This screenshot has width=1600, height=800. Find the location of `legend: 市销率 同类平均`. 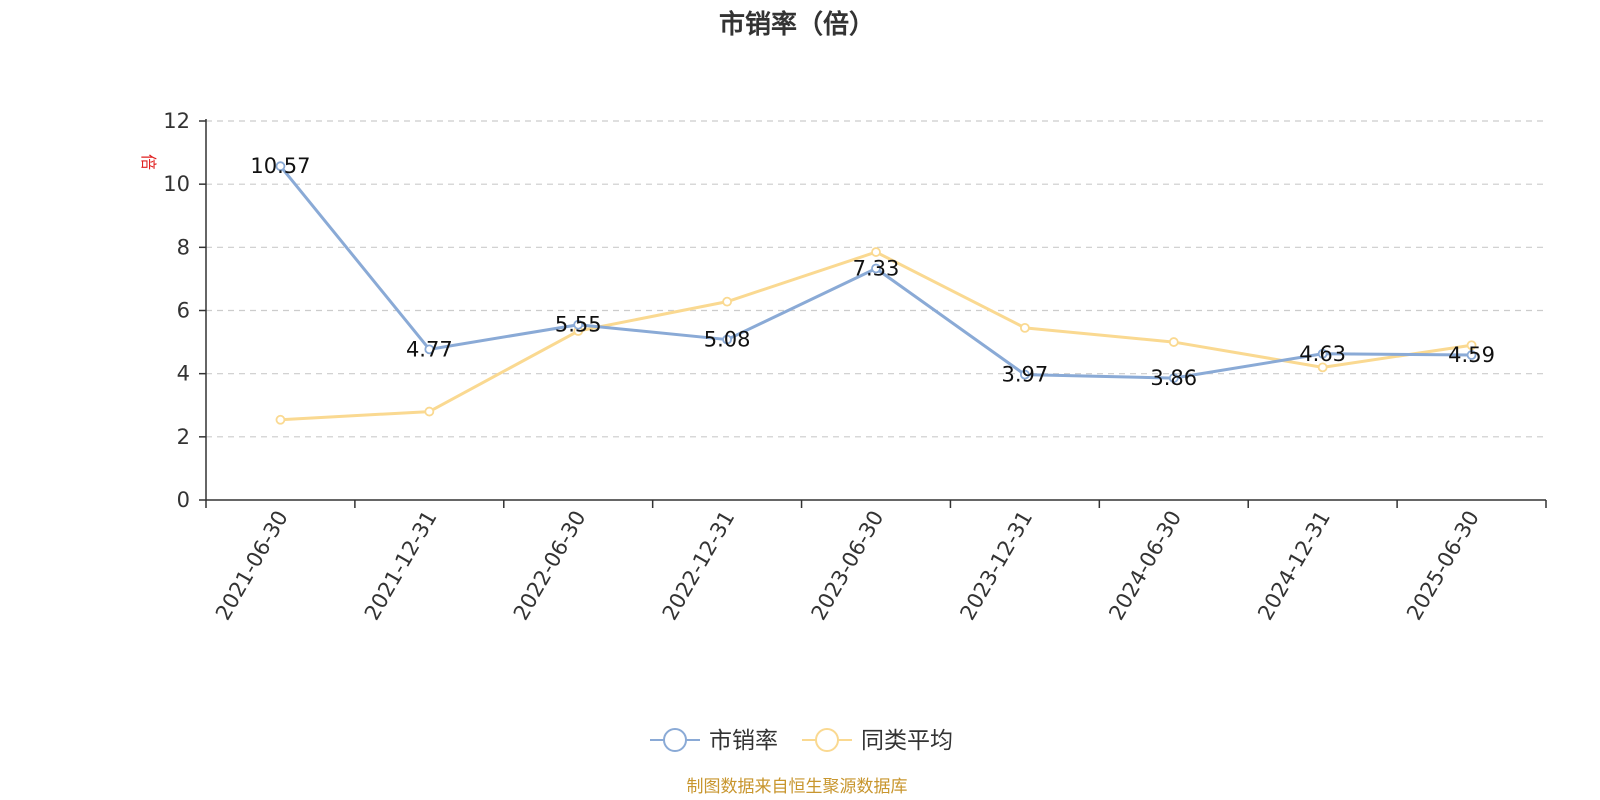

legend: 市销率 同类平均 is located at coordinates (801, 741).